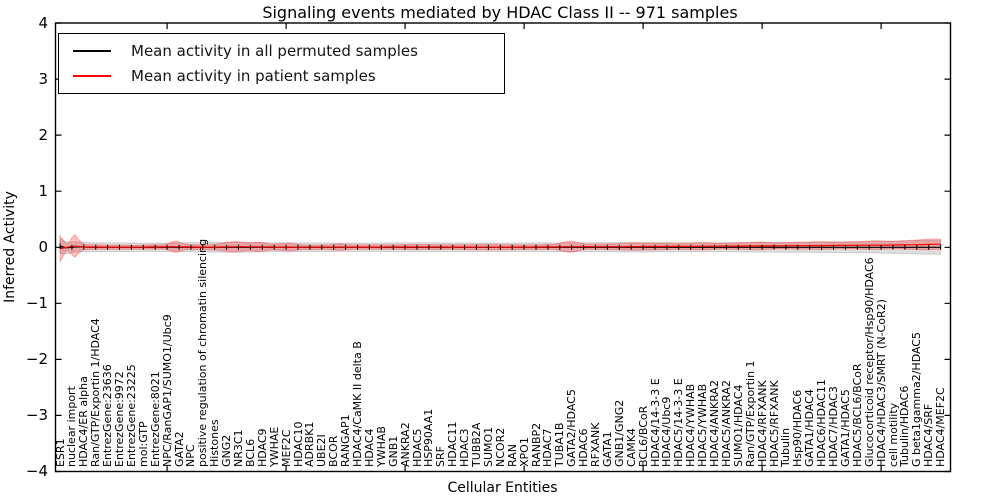 The height and width of the screenshot is (500, 1000). I want to click on x-tick-label: EntrezGene:8021, so click(155, 419).